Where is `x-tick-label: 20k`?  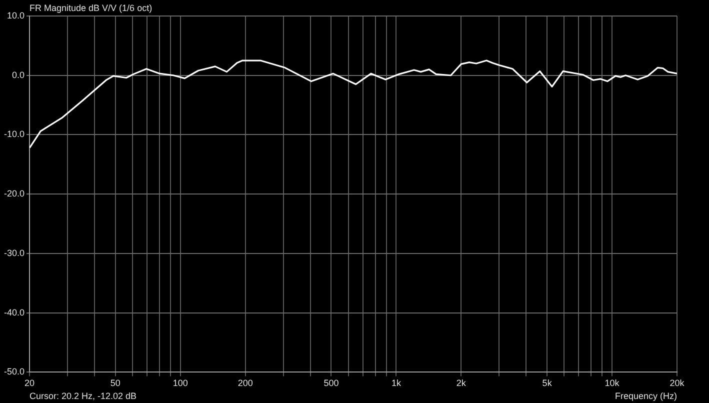 x-tick-label: 20k is located at coordinates (677, 383).